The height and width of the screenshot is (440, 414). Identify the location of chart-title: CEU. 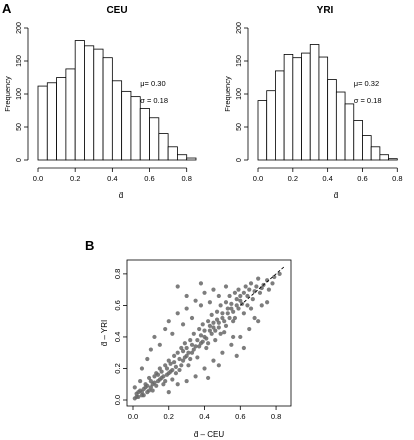
(116, 10).